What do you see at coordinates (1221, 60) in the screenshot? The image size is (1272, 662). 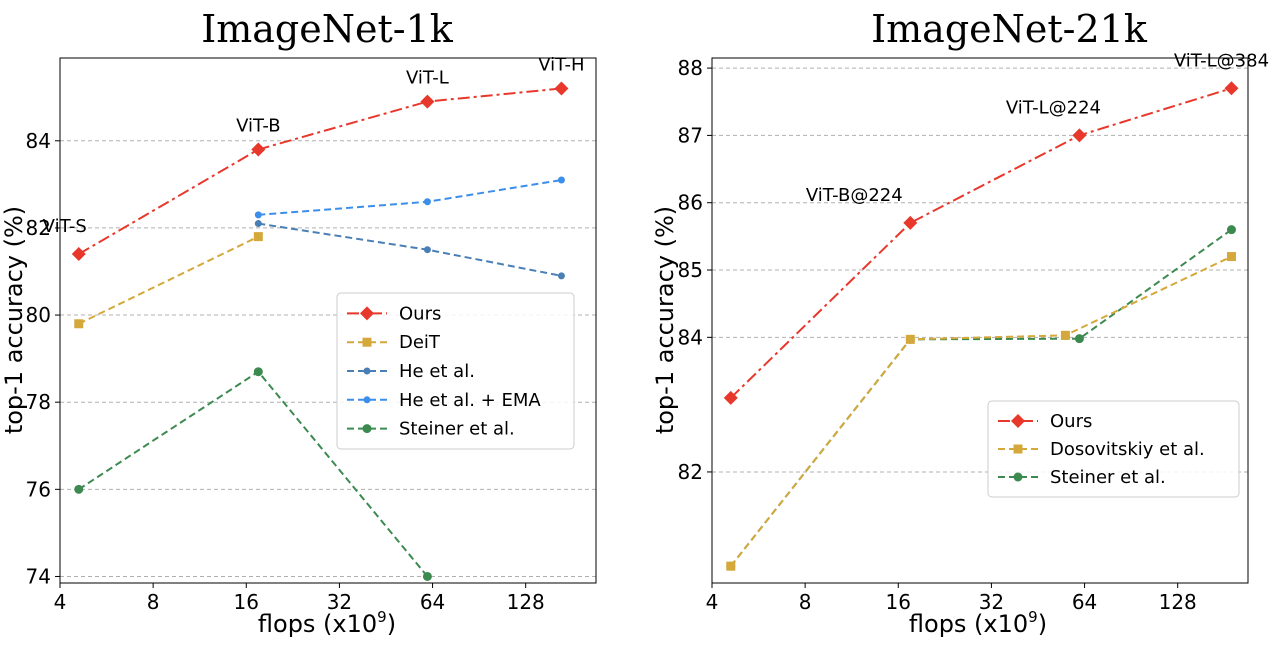 I see `point-annotation: ViT-L@384` at bounding box center [1221, 60].